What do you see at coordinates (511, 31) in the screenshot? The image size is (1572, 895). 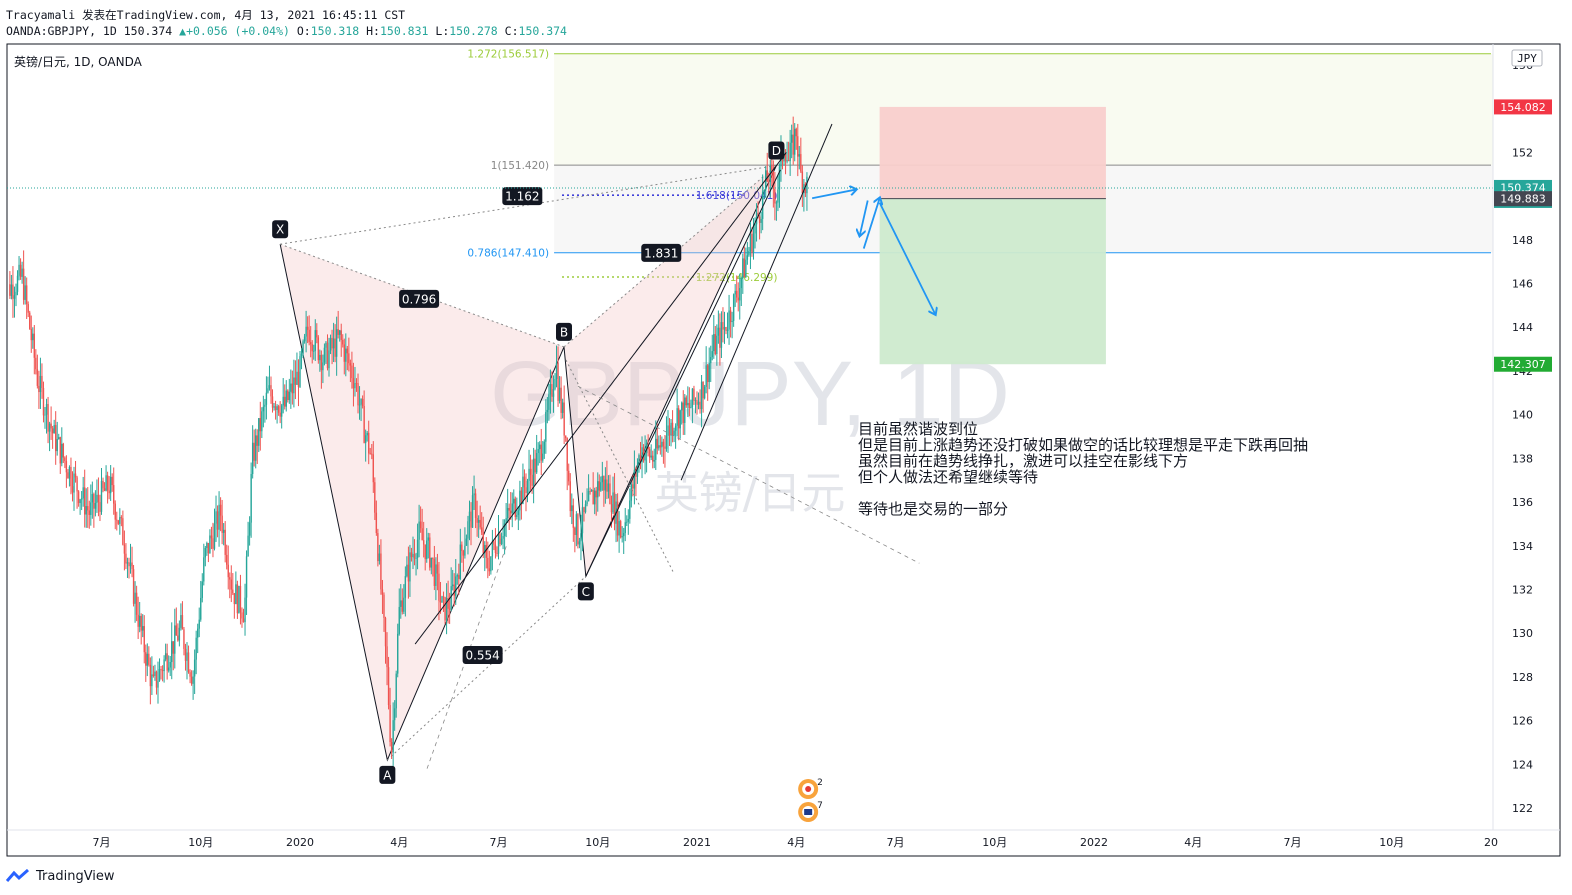 I see `close-label: C:` at bounding box center [511, 31].